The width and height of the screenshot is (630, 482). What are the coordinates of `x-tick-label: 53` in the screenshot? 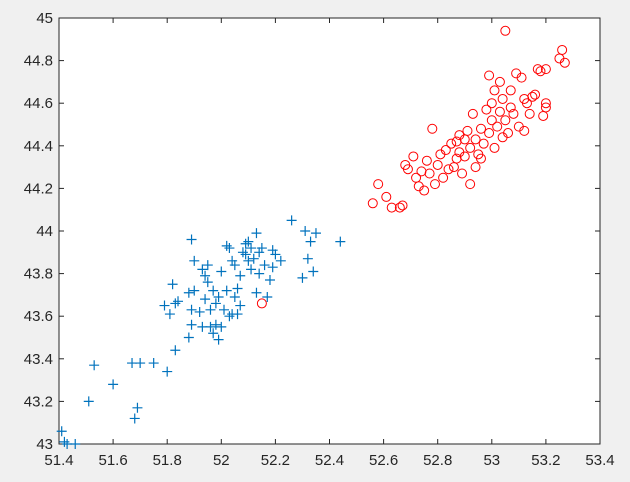 It's located at (491, 460).